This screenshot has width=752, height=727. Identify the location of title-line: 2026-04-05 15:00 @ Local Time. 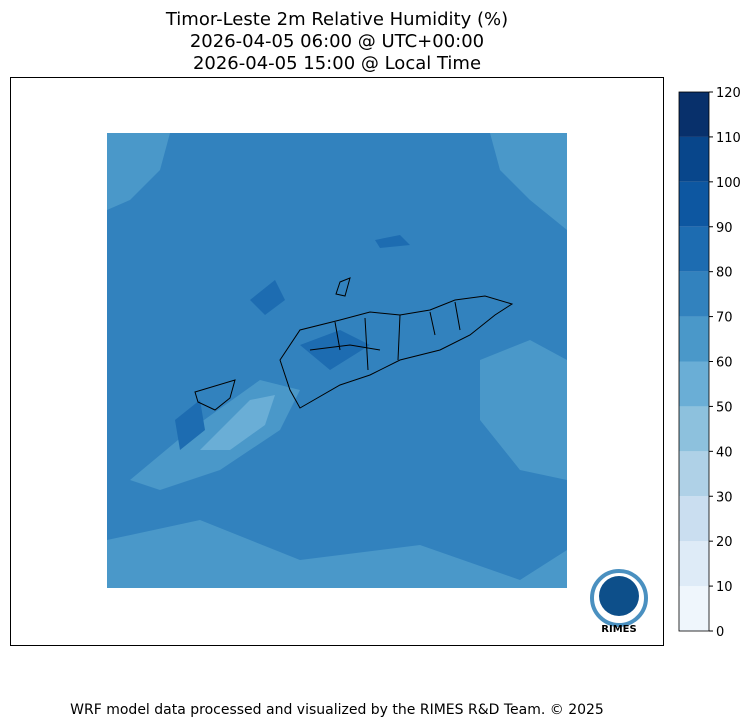
(337, 63).